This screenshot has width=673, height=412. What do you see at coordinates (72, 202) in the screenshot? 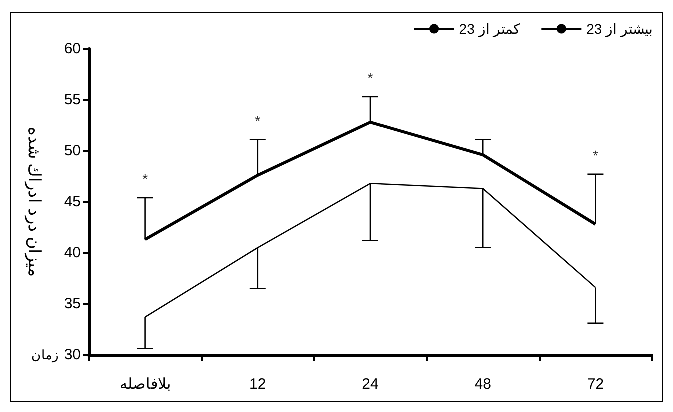
I see `y-tick-label: 45` at bounding box center [72, 202].